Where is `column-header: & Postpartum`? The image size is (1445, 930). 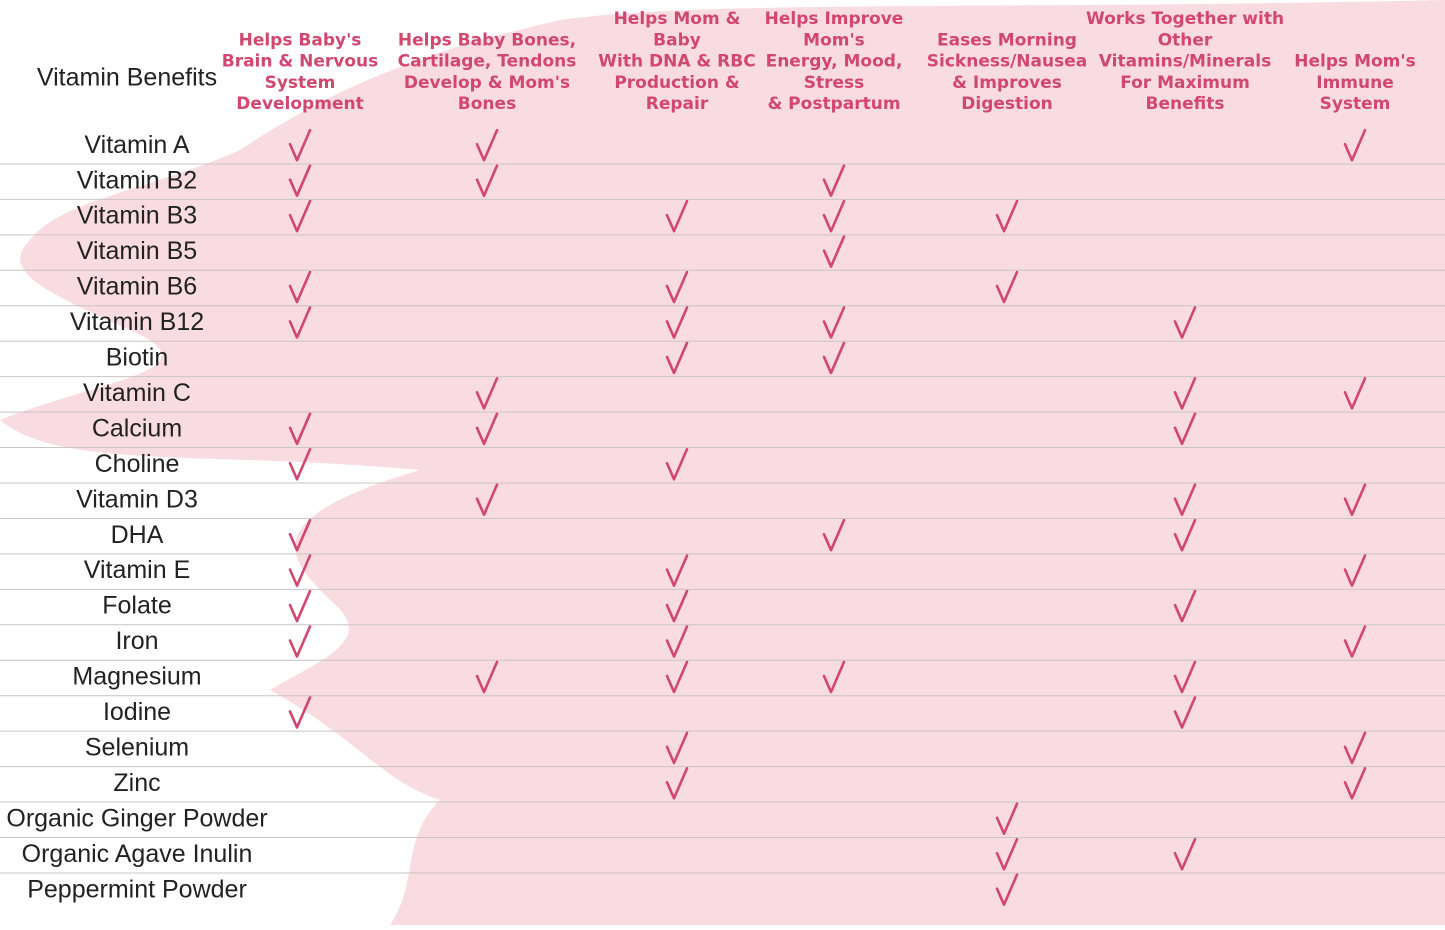
column-header: & Postpartum is located at coordinates (833, 104).